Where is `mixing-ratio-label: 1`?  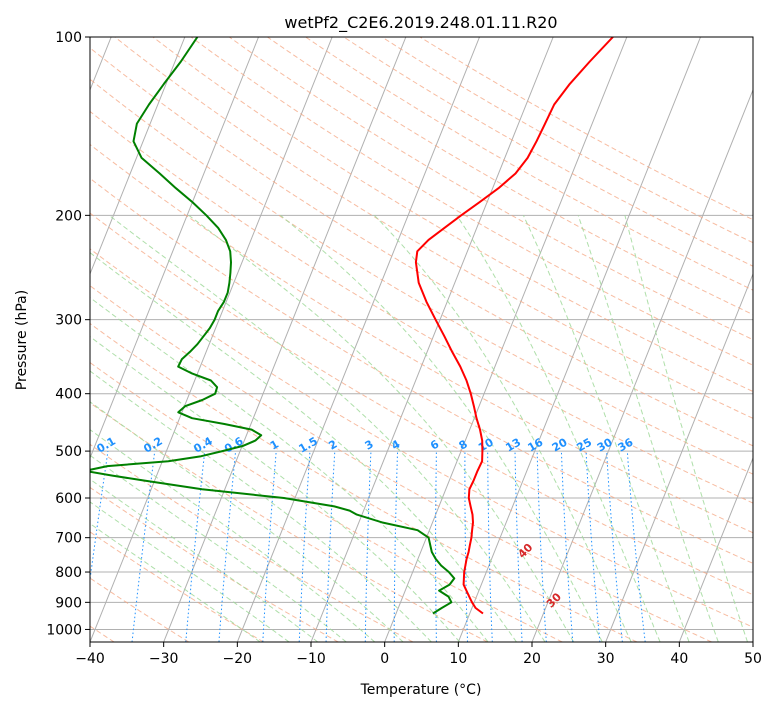
mixing-ratio-label: 1 is located at coordinates (274, 445).